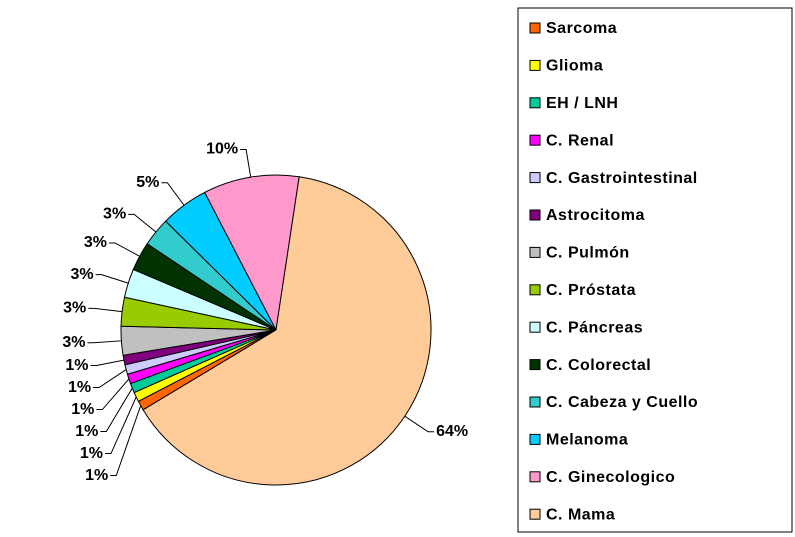 The width and height of the screenshot is (795, 537). What do you see at coordinates (580, 514) in the screenshot?
I see `legend-label: C. Mama` at bounding box center [580, 514].